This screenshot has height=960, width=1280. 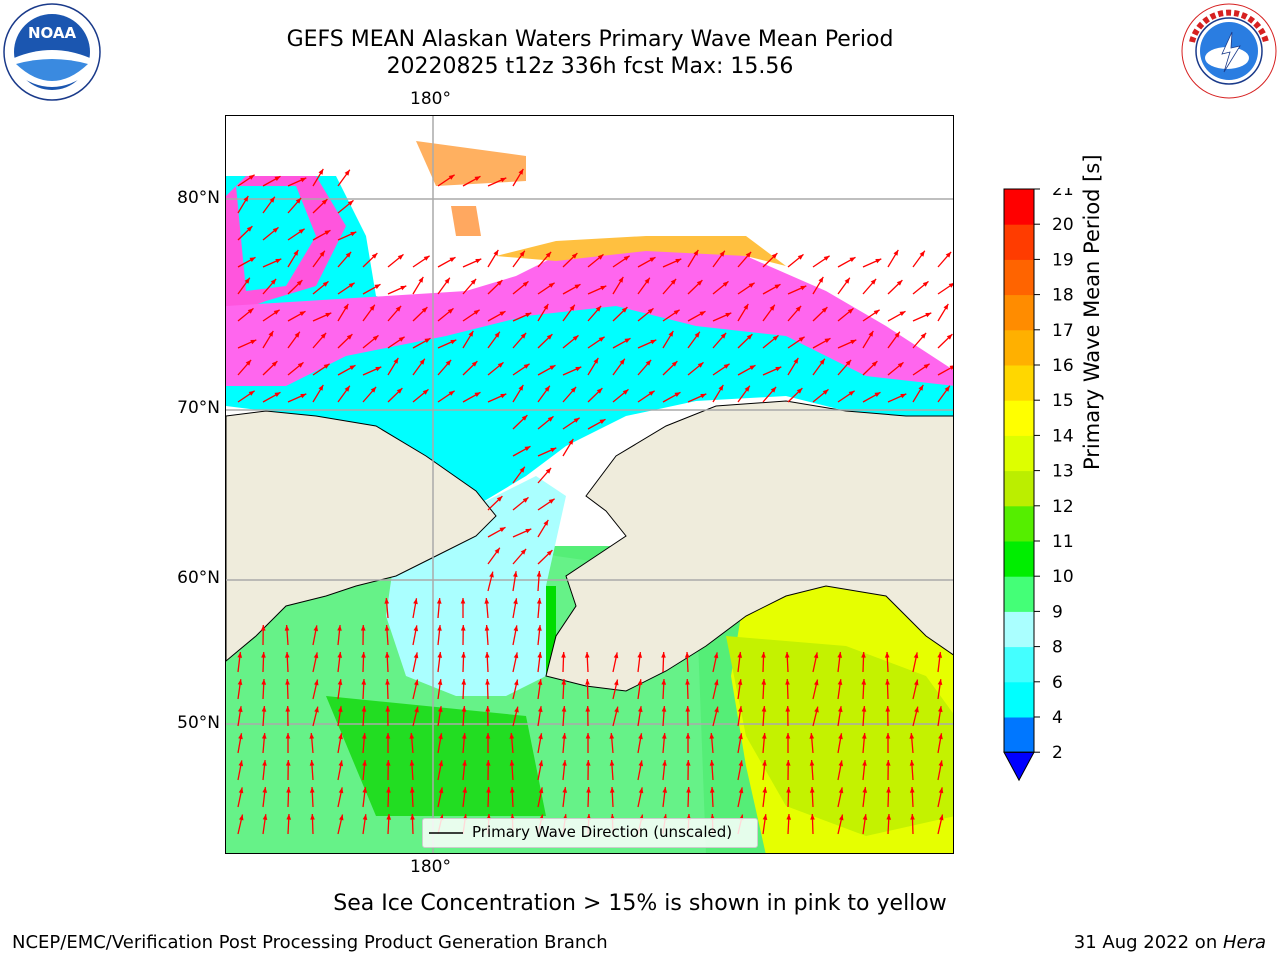 I want to click on sea-yellow-green-patch, so click(x=839, y=736).